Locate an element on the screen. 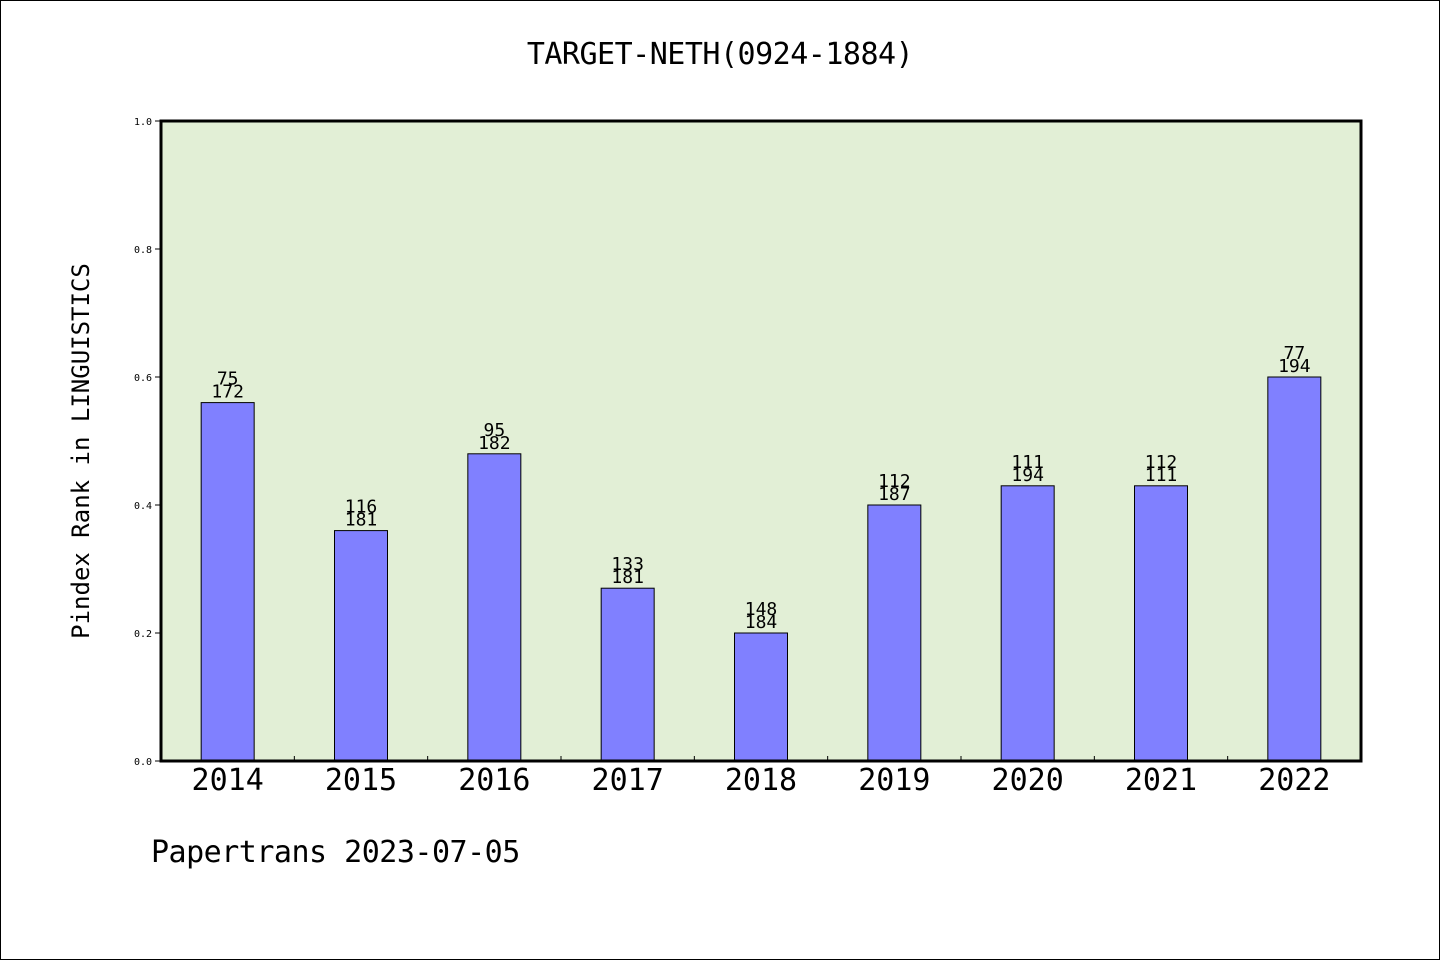  bar-annotation-bottom: 182 is located at coordinates (494, 443).